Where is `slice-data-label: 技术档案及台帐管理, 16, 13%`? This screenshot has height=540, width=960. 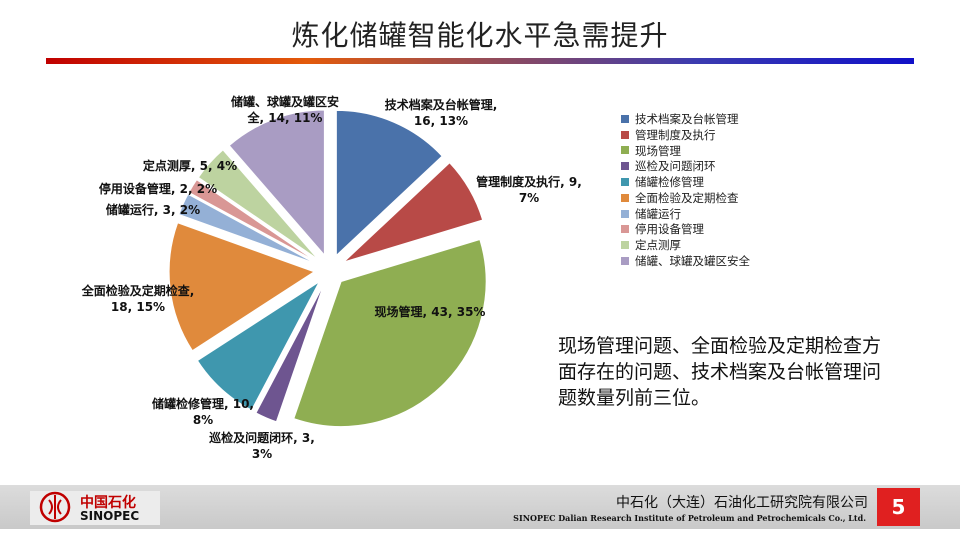
slice-data-label: 技术档案及台帐管理, 16, 13% is located at coordinates (441, 112).